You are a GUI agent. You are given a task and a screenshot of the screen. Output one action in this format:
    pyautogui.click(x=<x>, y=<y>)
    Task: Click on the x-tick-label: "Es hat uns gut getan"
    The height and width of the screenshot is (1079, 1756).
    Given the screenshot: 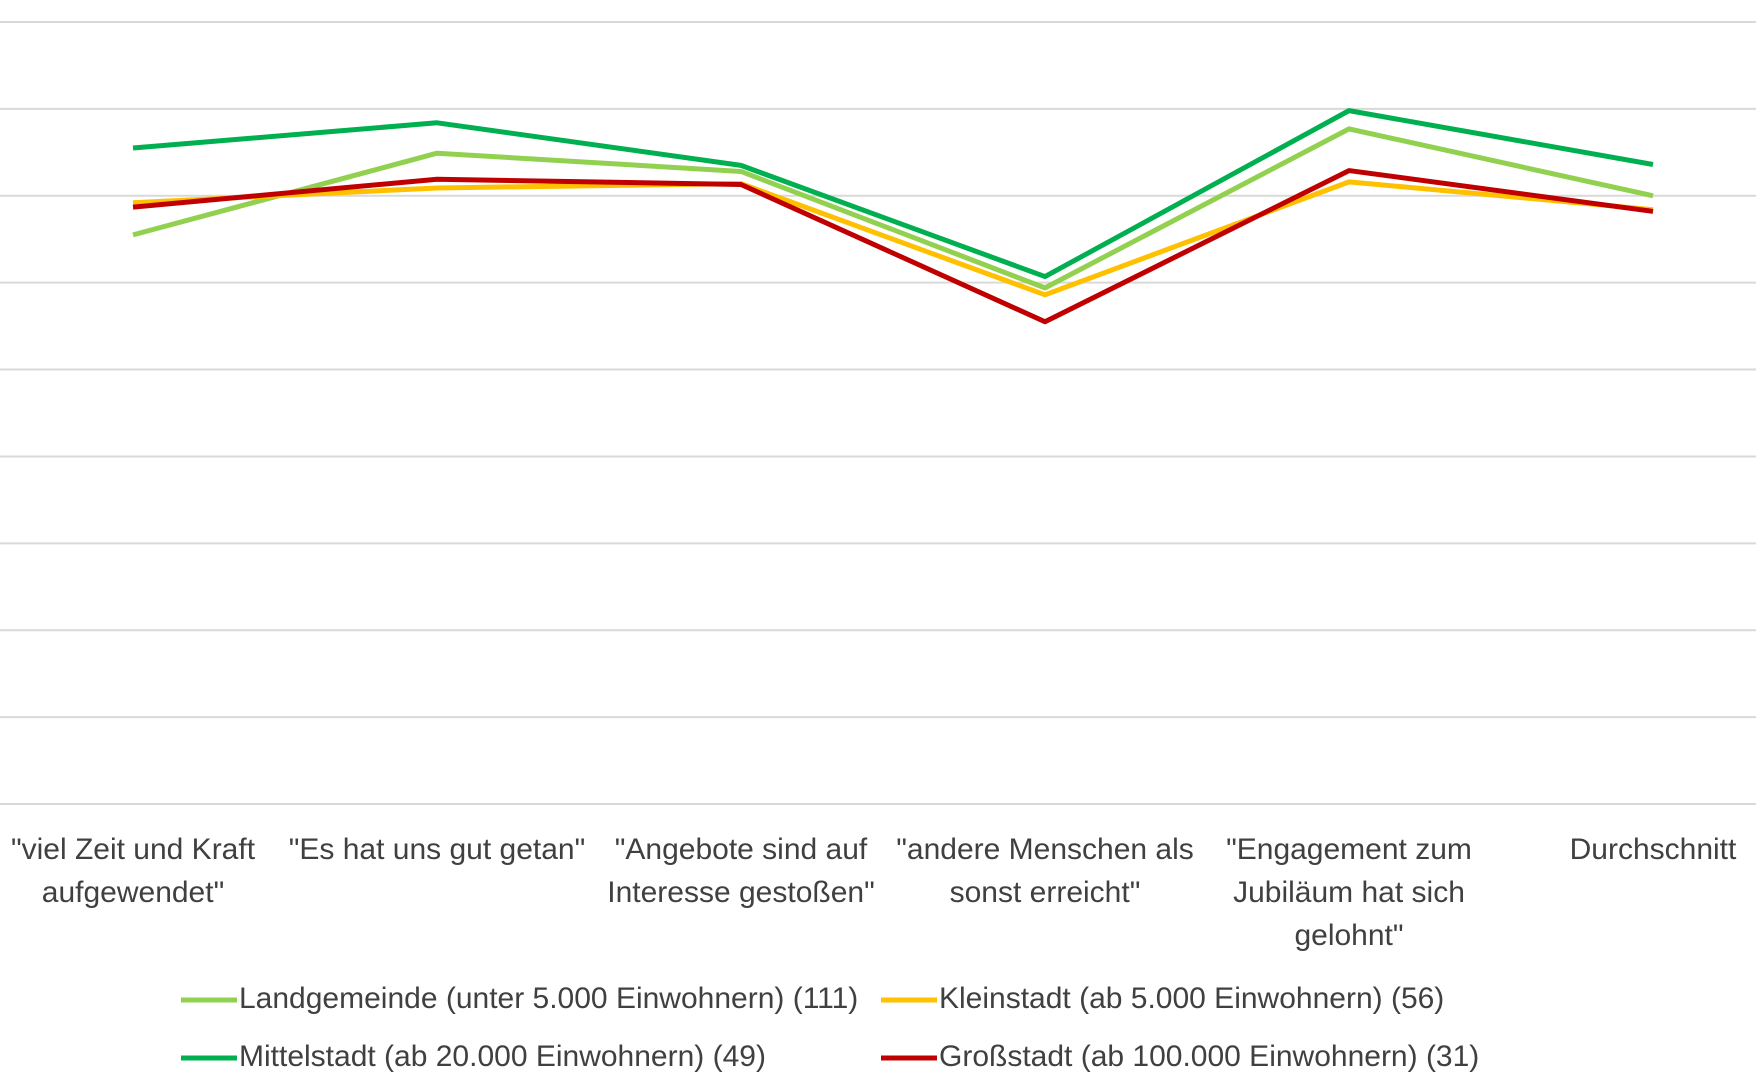 What is the action you would take?
    pyautogui.click(x=437, y=849)
    